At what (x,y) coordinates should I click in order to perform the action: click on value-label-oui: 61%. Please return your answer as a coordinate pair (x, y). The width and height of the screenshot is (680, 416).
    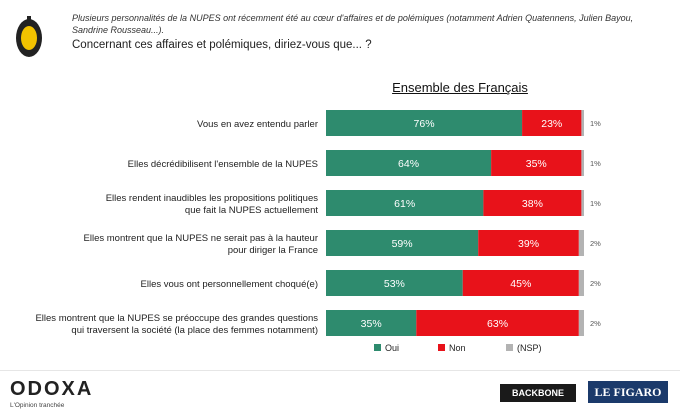
    Looking at the image, I should click on (404, 204).